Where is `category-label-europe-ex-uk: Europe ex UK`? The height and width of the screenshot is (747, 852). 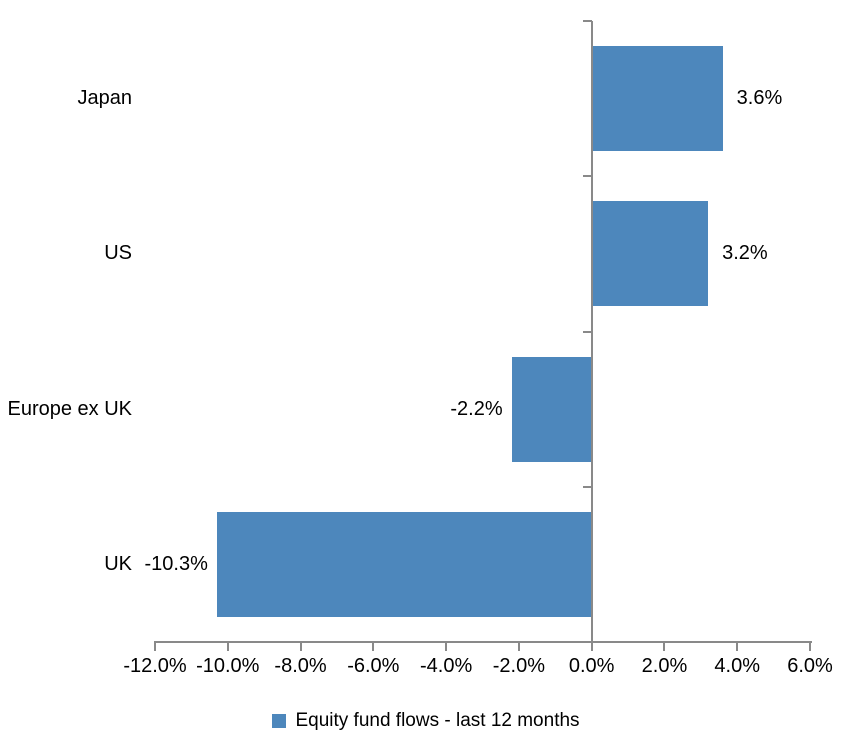
category-label-europe-ex-uk: Europe ex UK is located at coordinates (69, 408).